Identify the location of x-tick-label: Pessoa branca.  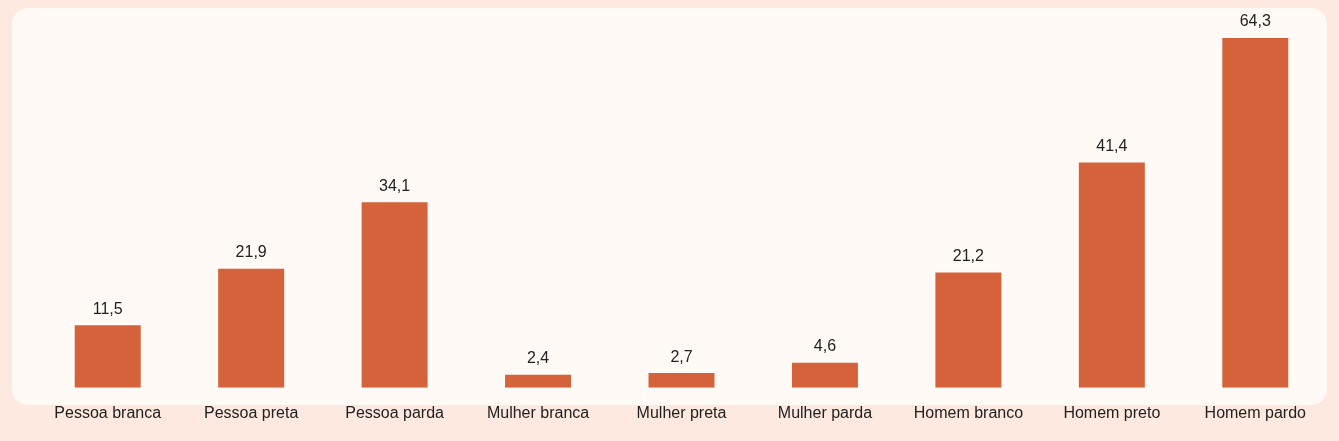
(108, 412).